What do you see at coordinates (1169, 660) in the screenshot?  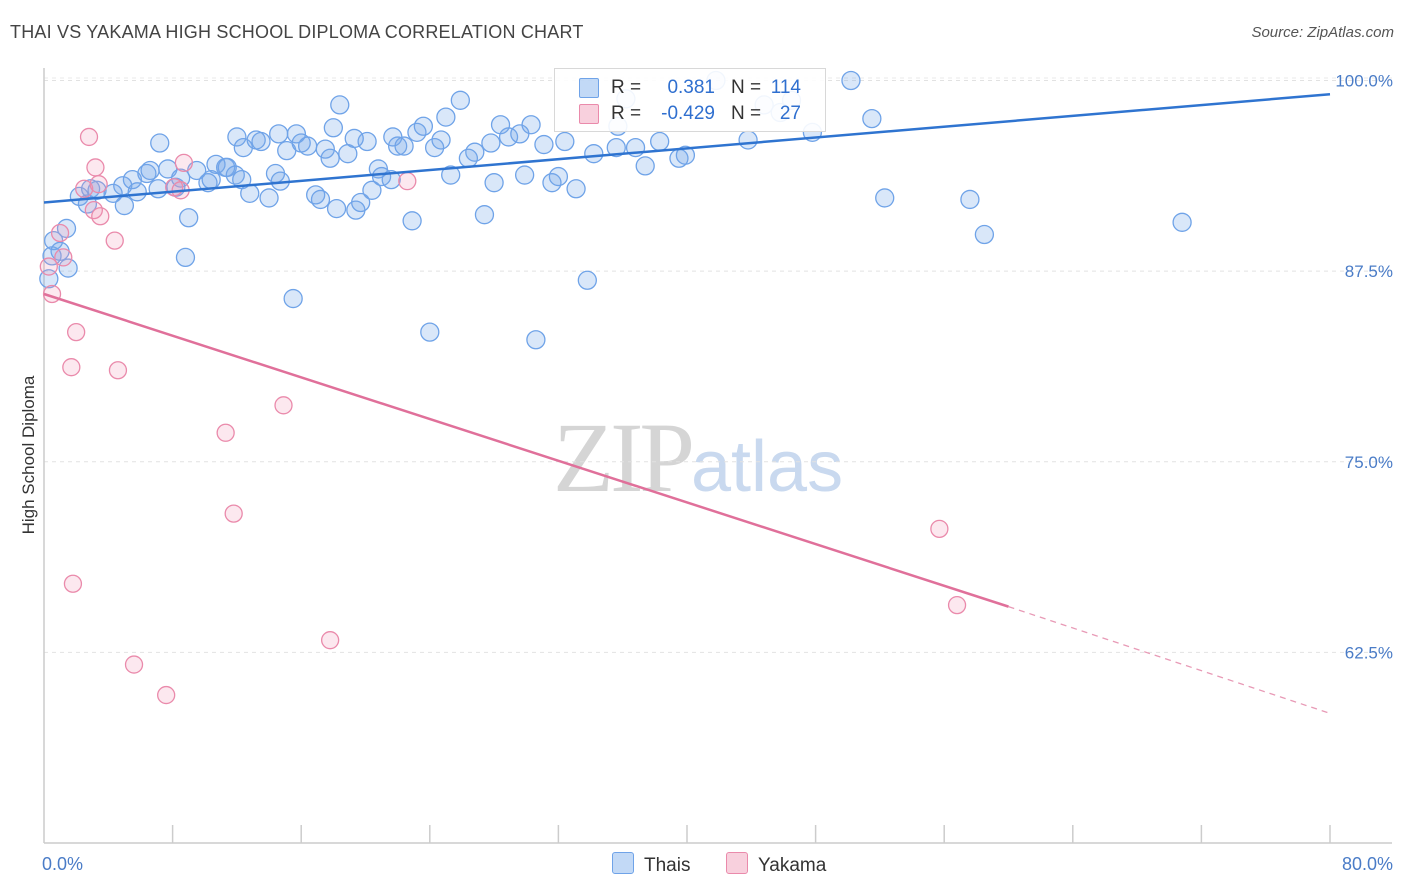 I see `yakama-trend-extension` at bounding box center [1169, 660].